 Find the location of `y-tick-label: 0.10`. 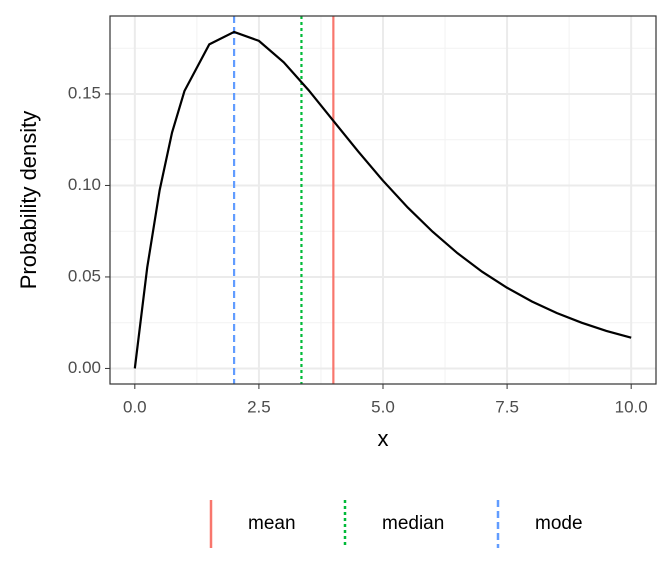

y-tick-label: 0.10 is located at coordinates (84, 184).